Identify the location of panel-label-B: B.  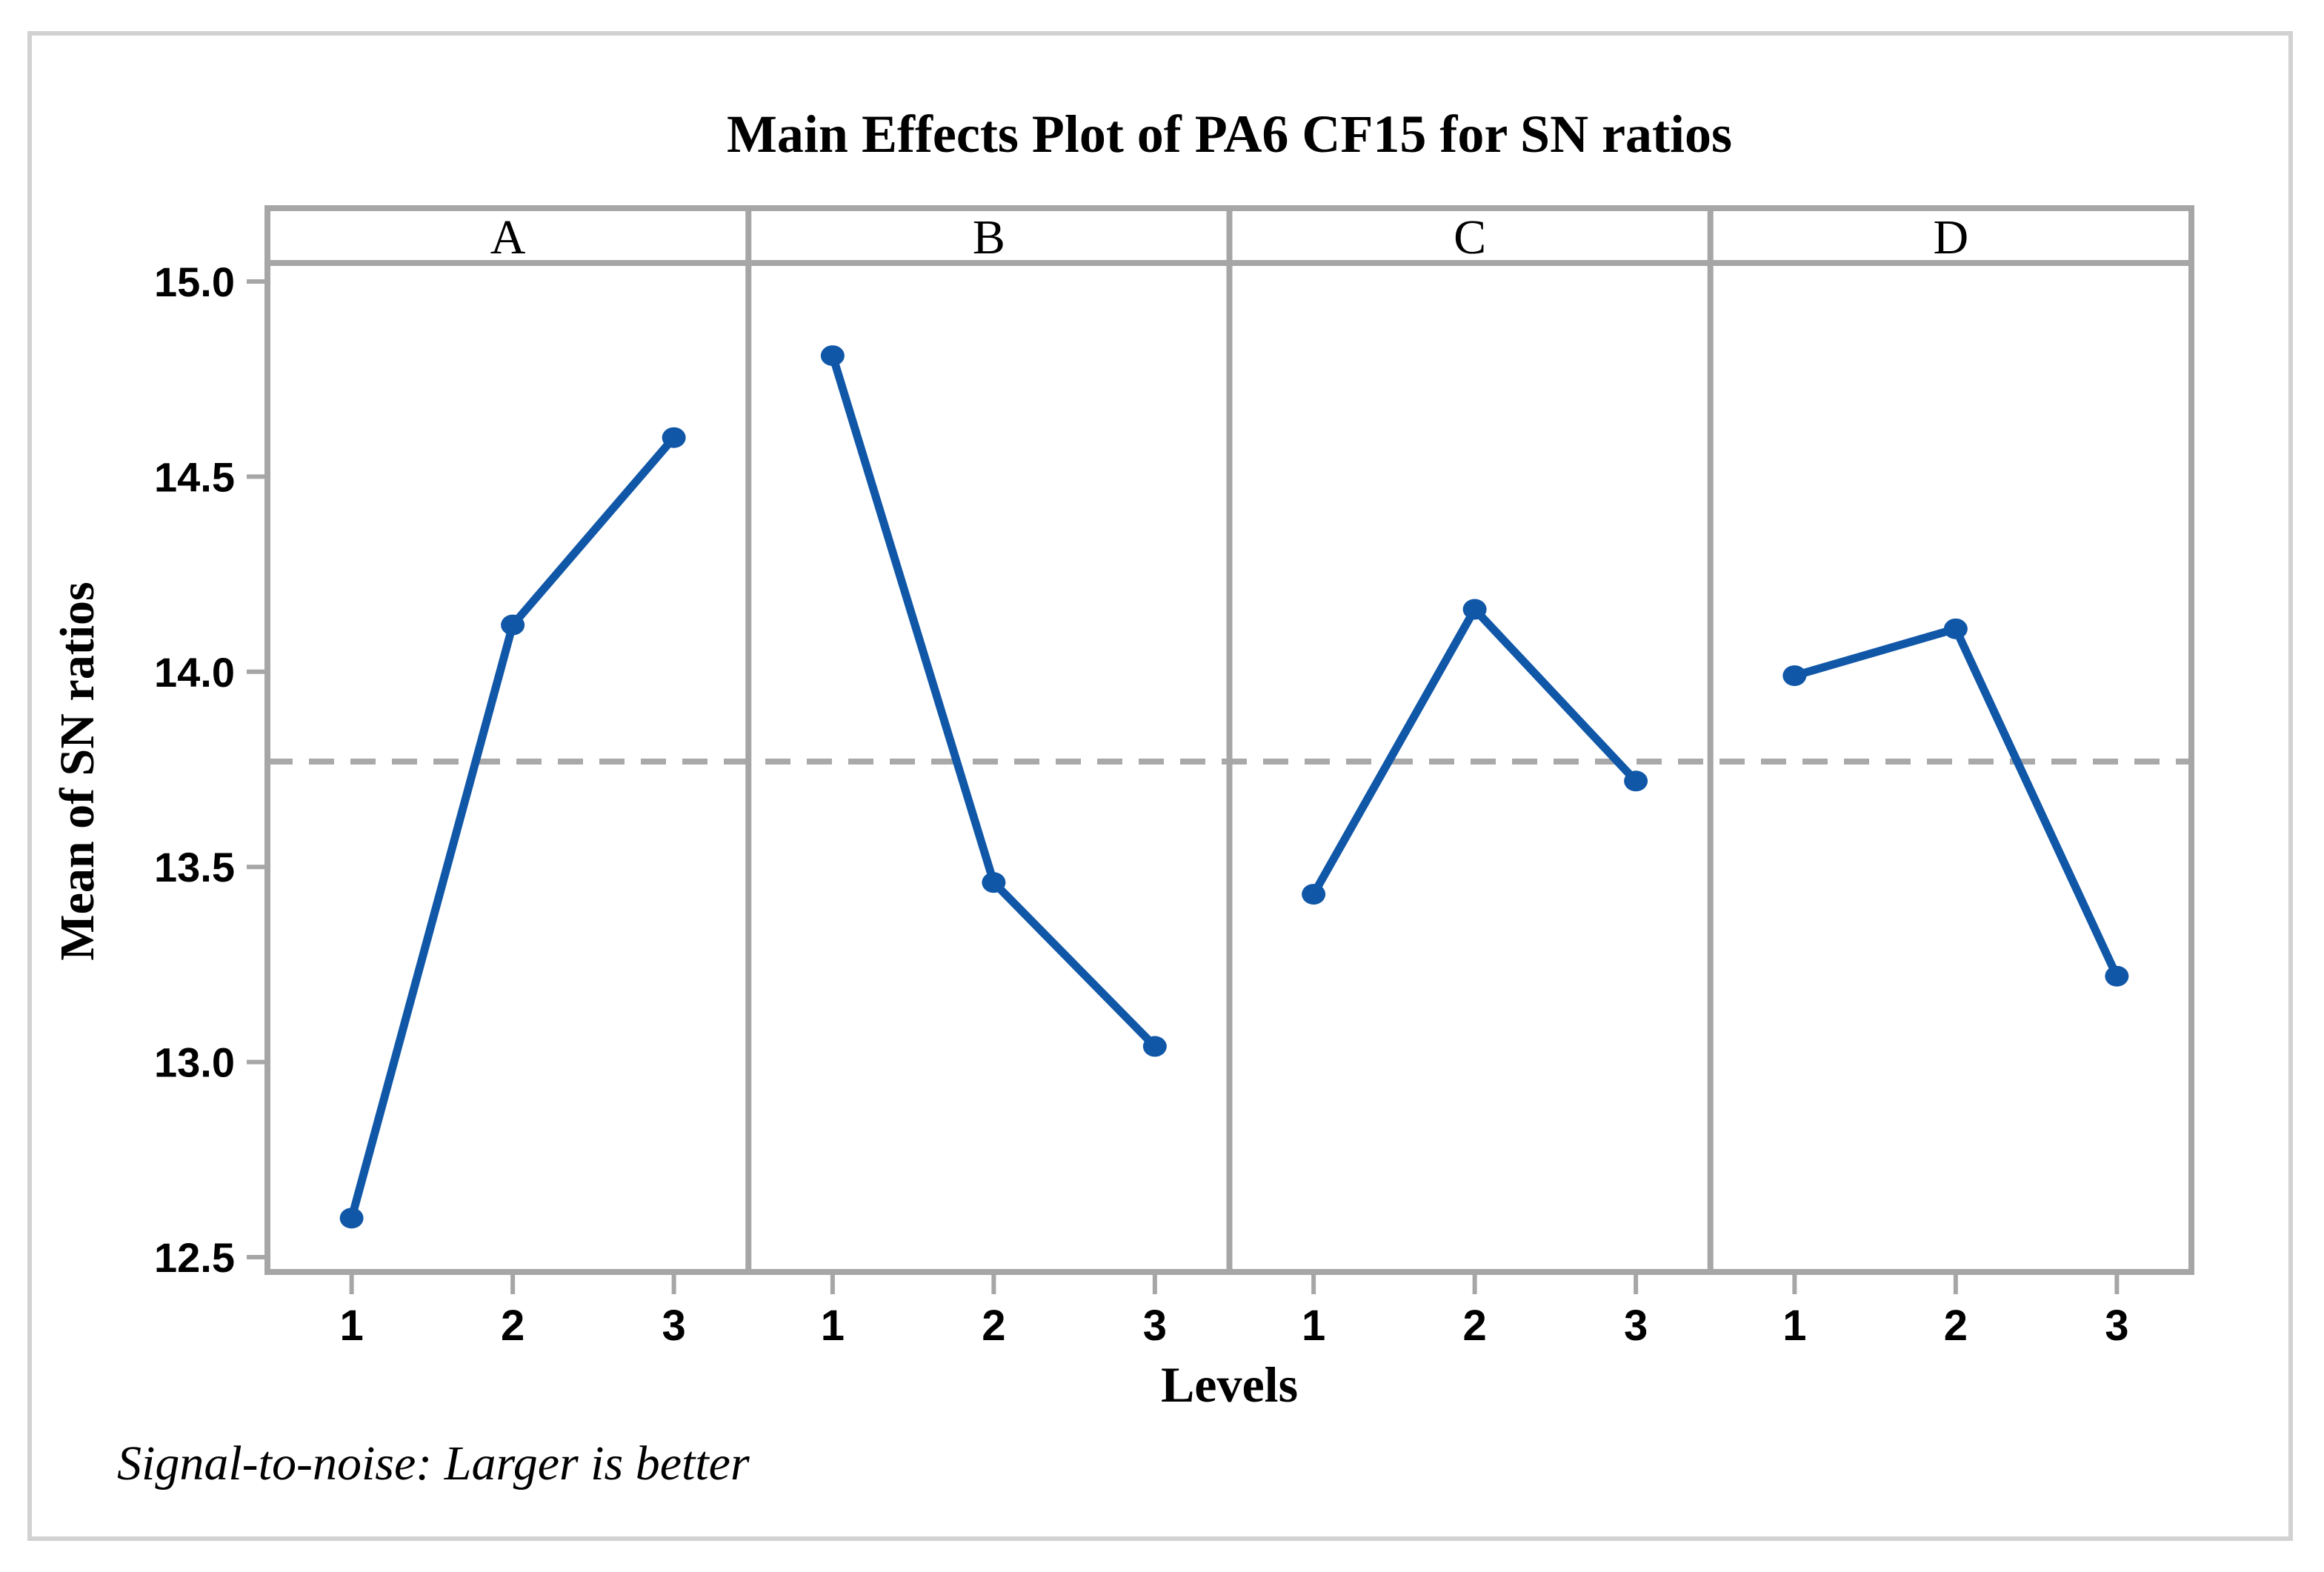
(989, 237).